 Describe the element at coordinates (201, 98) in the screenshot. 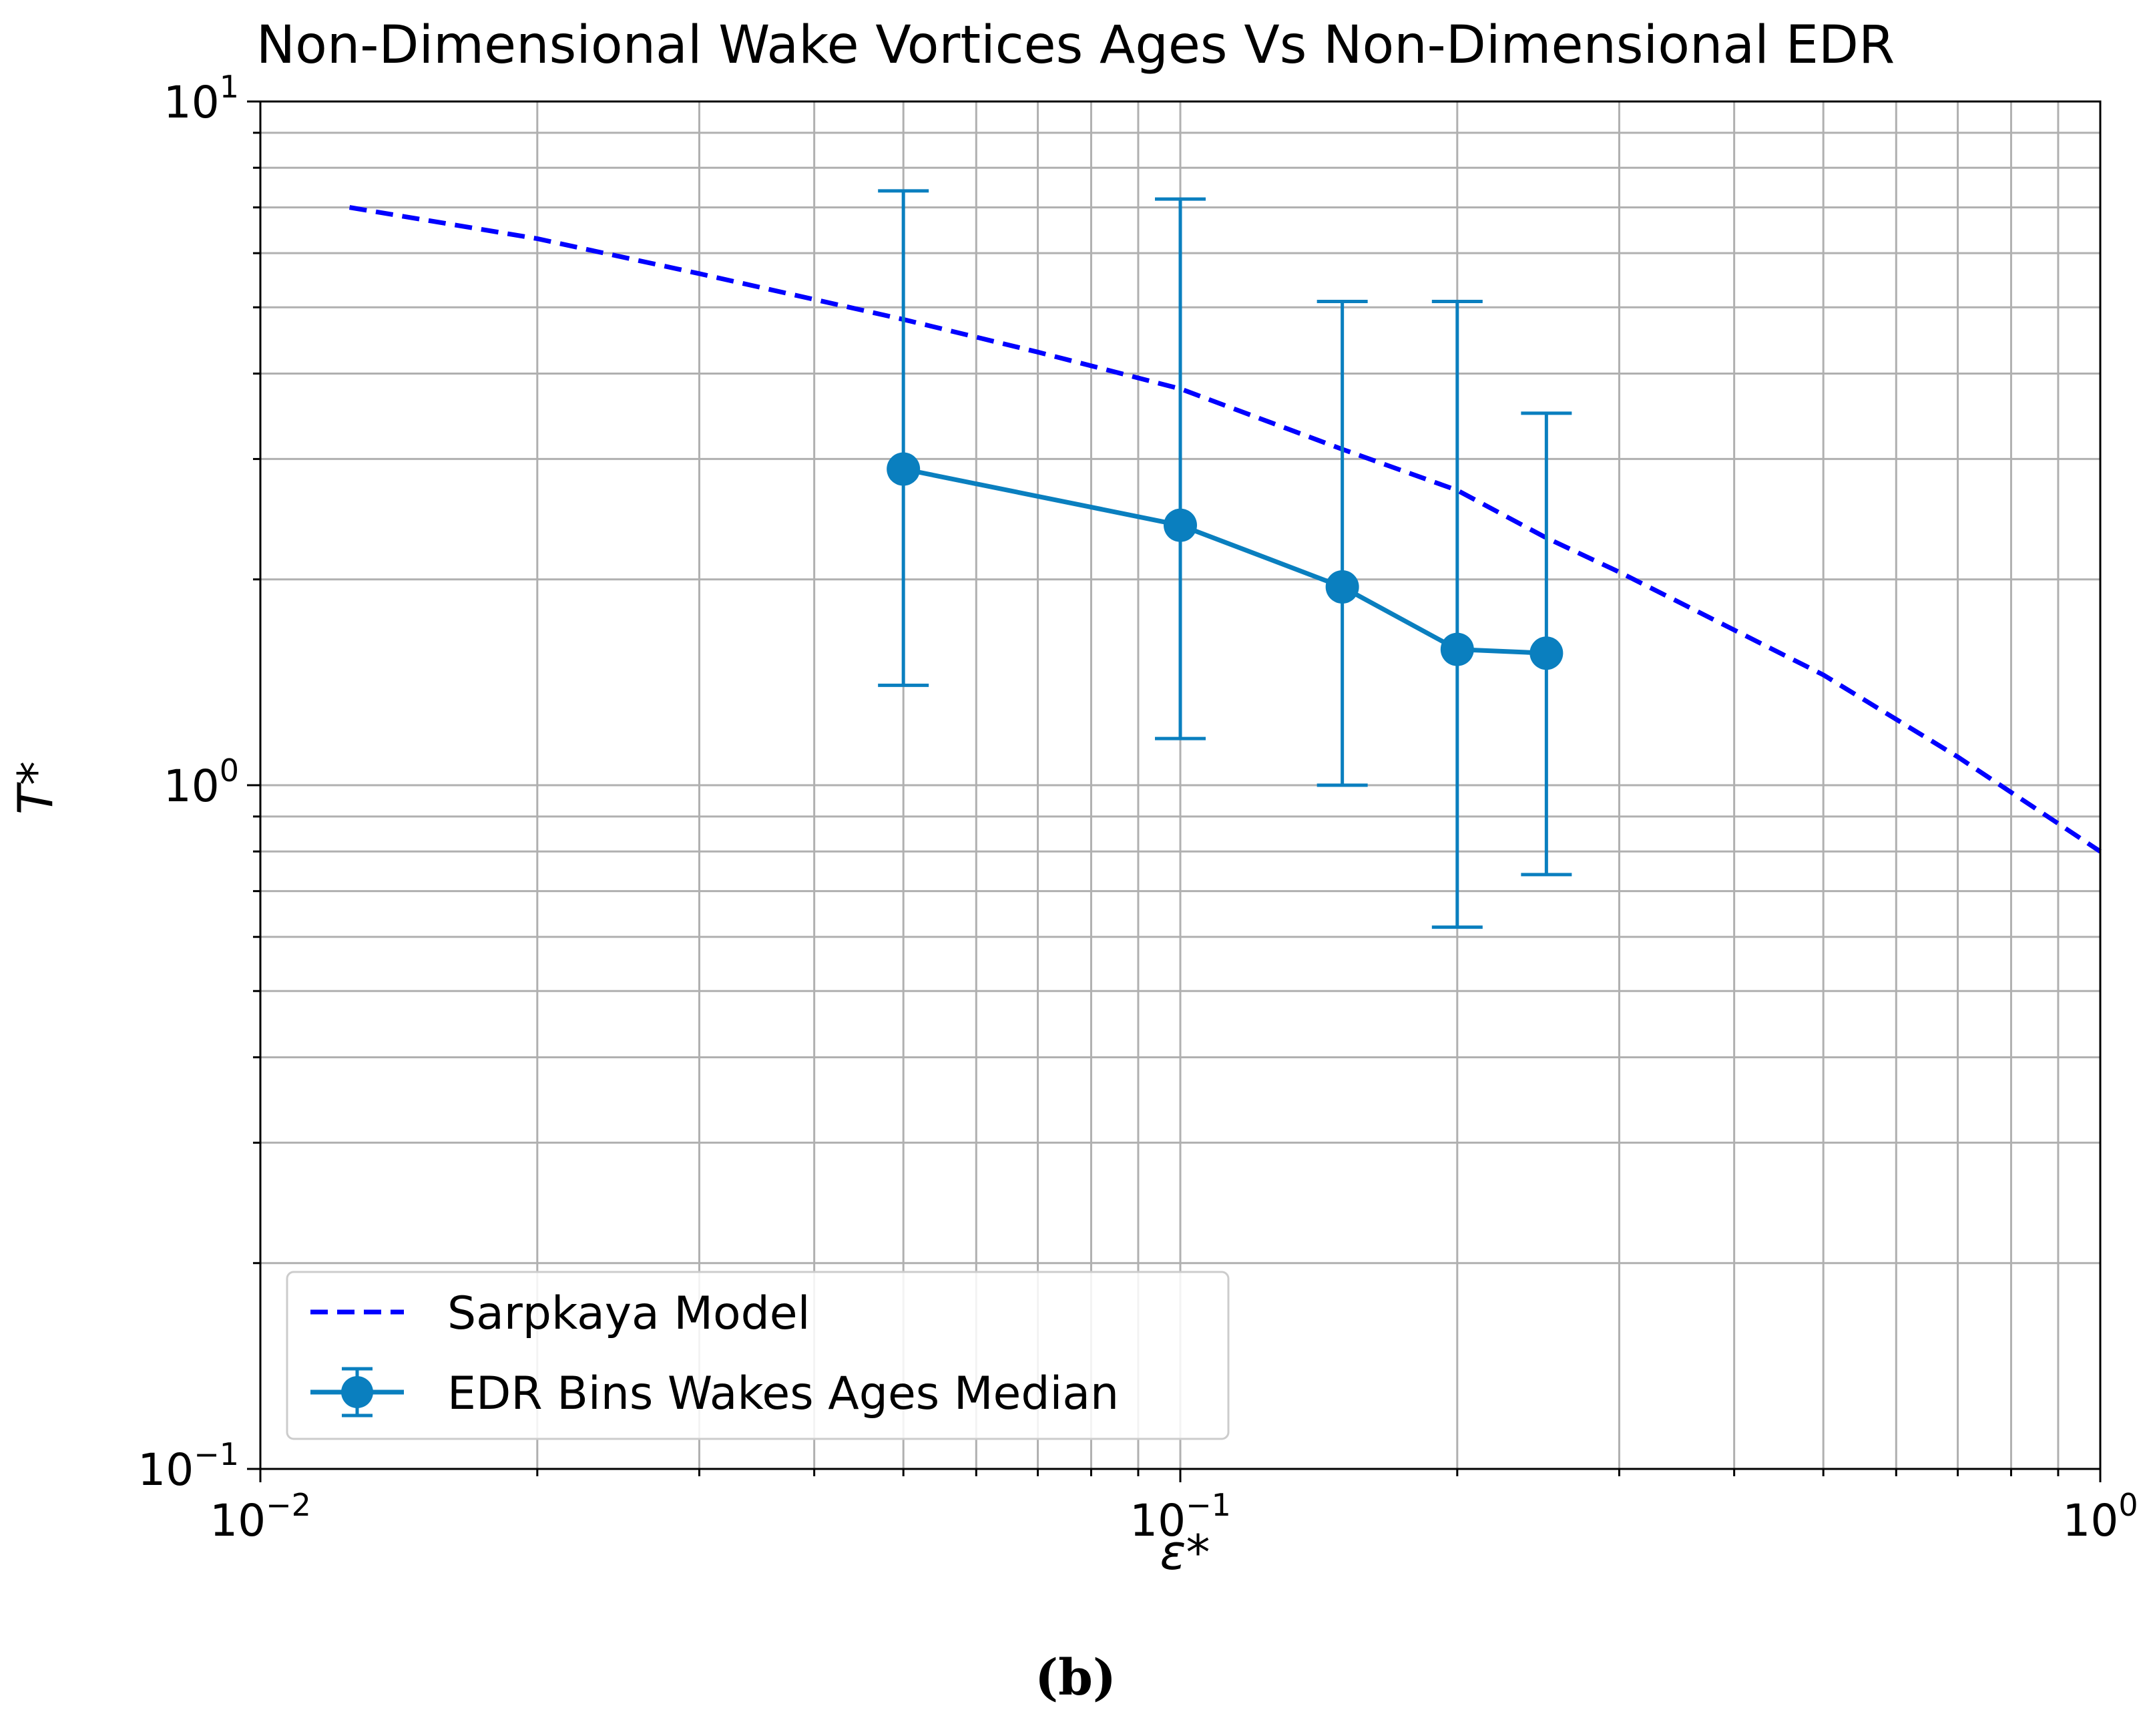

I see `y-tick-label: 10¹` at that location.